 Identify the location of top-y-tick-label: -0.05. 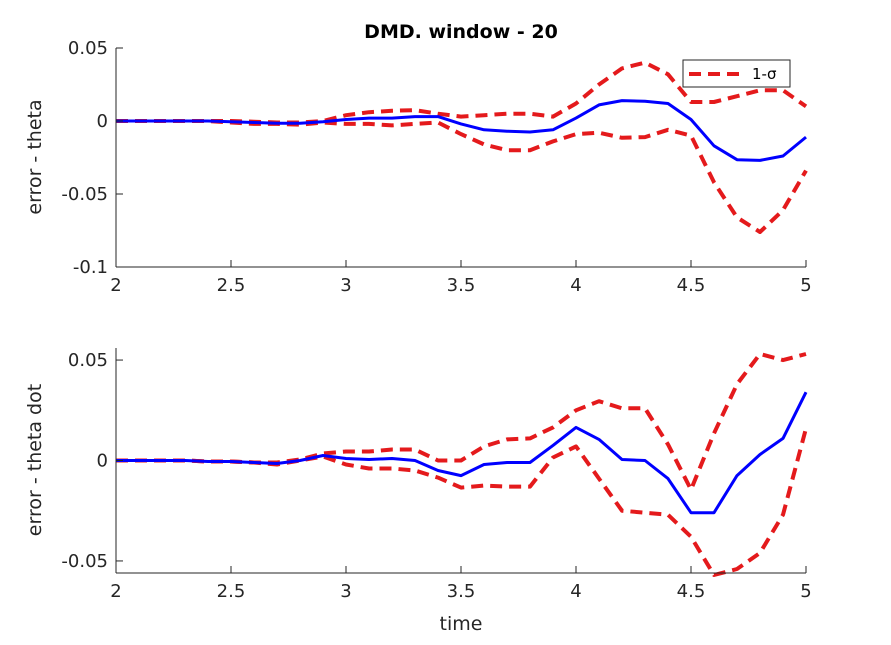
(84, 194).